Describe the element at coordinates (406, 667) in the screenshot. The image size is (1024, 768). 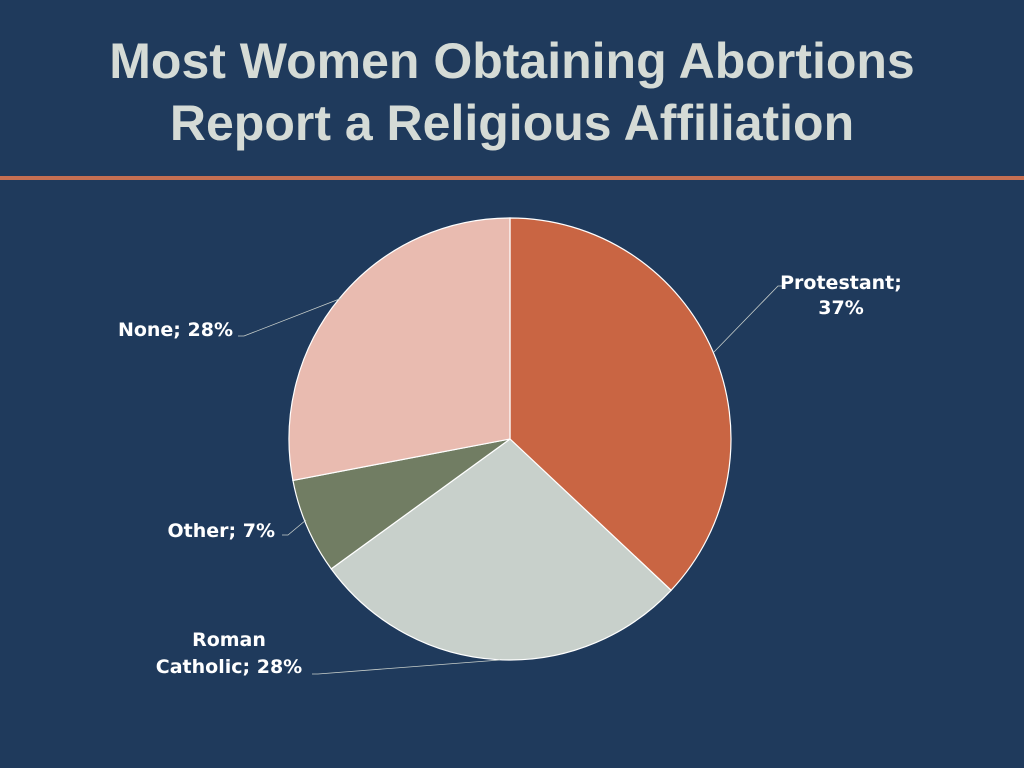
I see `leader-line-roman-catholic` at that location.